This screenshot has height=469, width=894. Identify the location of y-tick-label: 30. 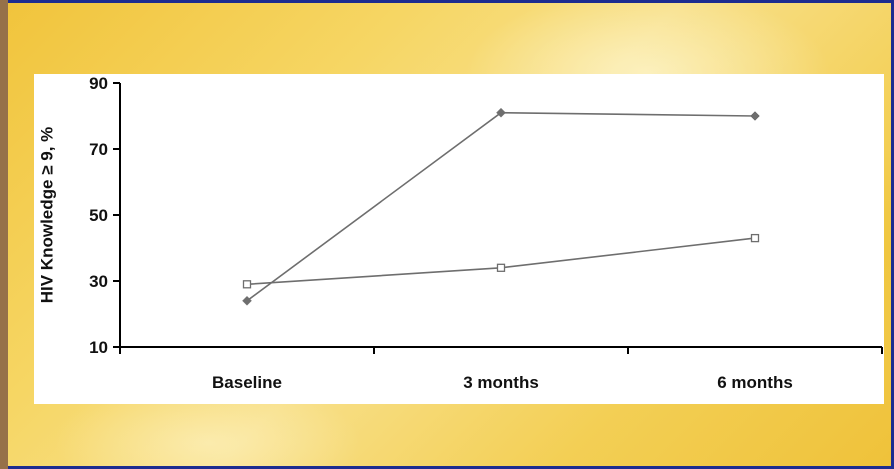
(98, 281).